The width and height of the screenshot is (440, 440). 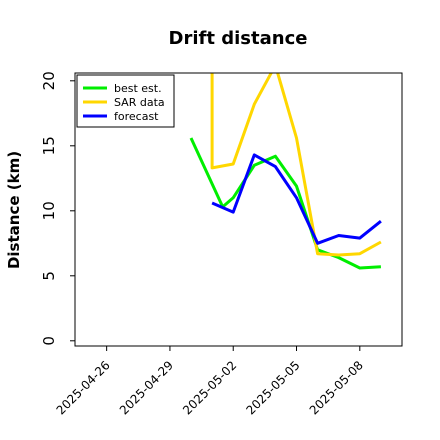 What do you see at coordinates (49, 210) in the screenshot?
I see `y-tick-label: 10` at bounding box center [49, 210].